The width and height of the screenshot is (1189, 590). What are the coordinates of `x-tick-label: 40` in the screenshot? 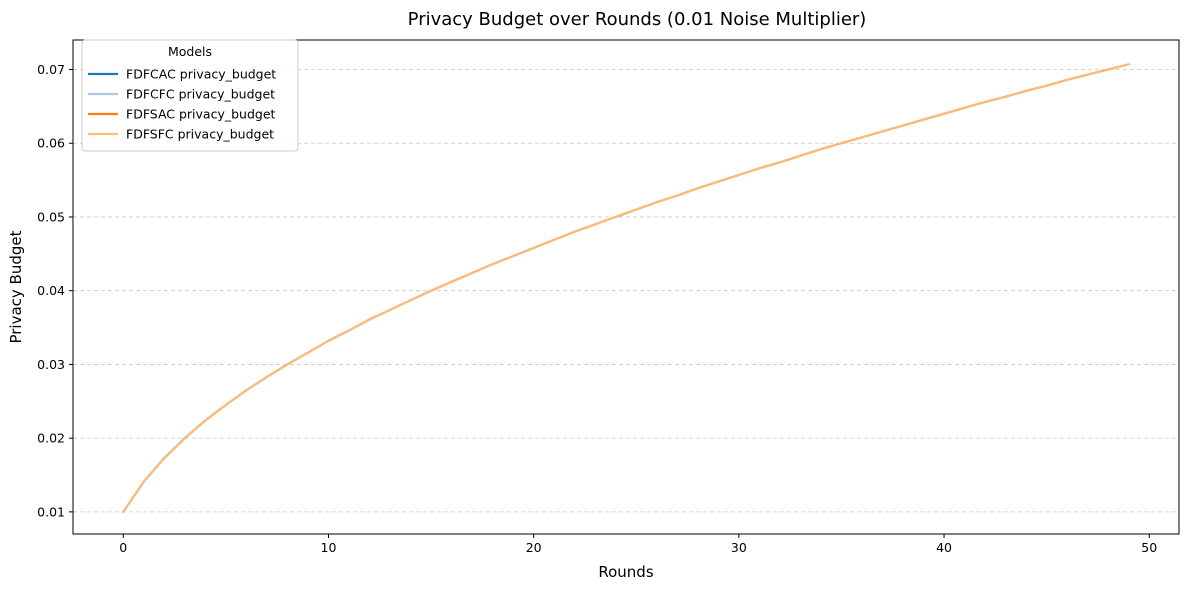 It's located at (944, 547).